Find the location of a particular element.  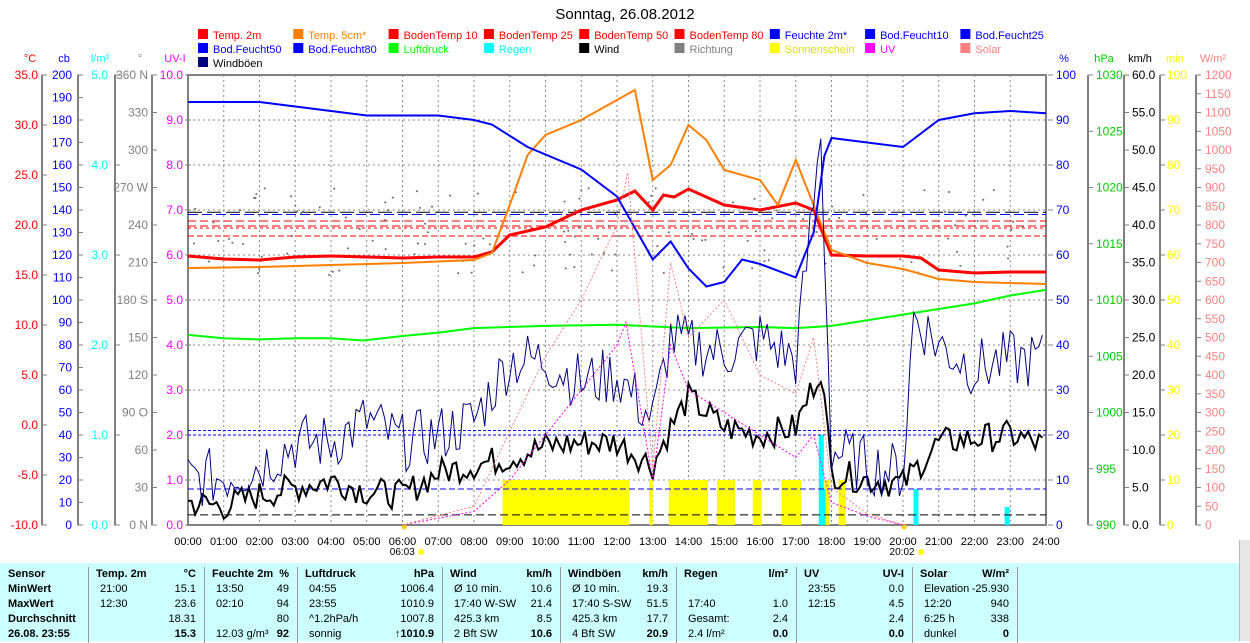

column-unit: °C is located at coordinates (189, 574).